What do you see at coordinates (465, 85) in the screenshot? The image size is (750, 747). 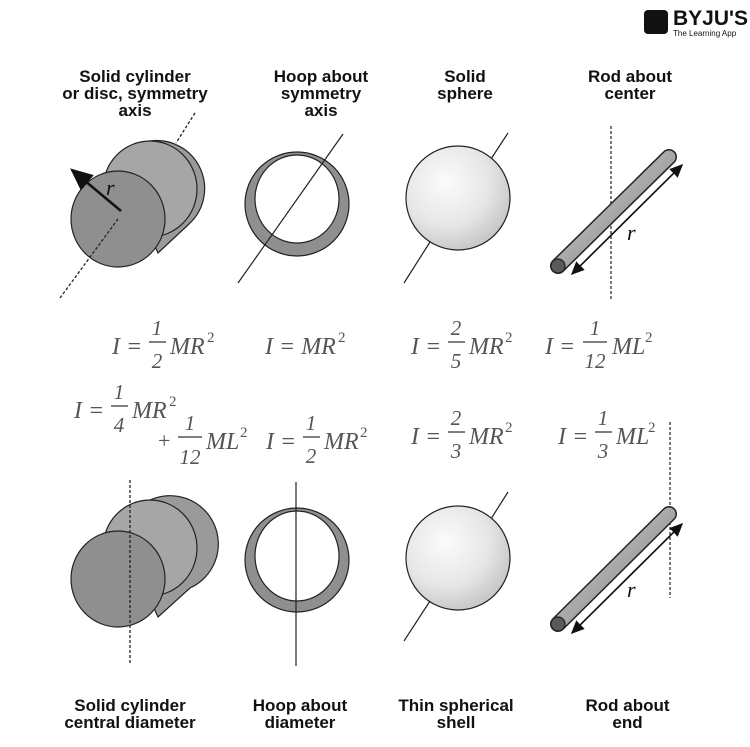 I see `label-solid-sphere: Solid sphere` at bounding box center [465, 85].